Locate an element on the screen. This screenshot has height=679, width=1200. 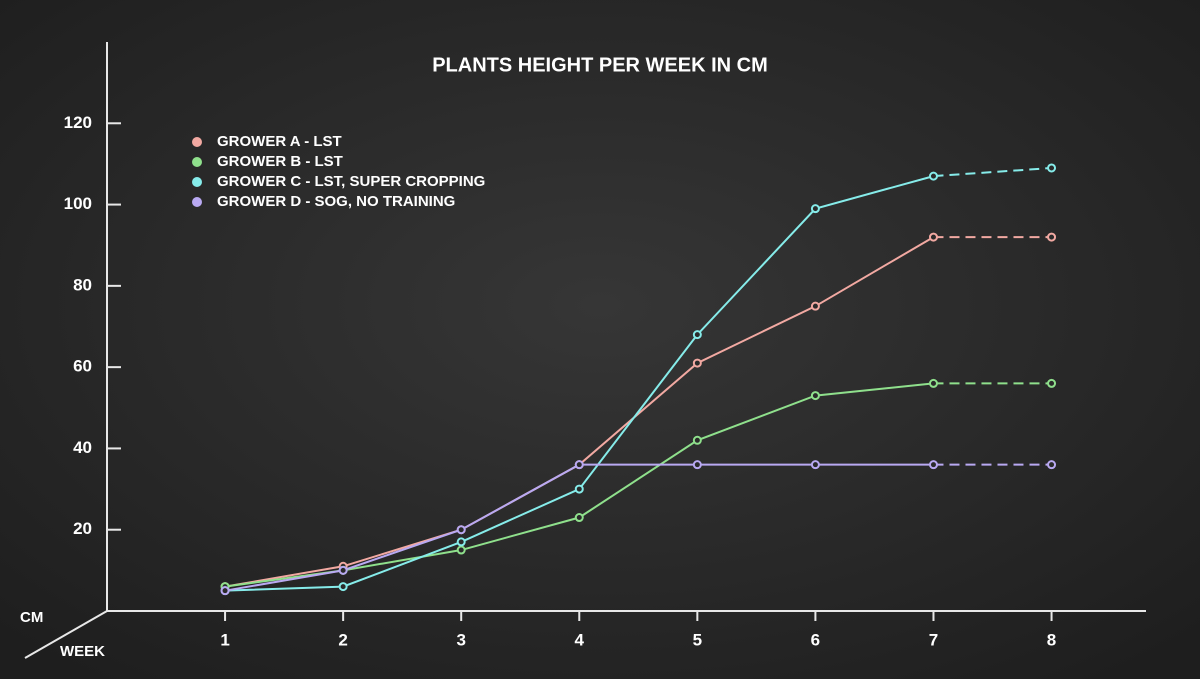
y-tick-label: 60 is located at coordinates (82, 366).